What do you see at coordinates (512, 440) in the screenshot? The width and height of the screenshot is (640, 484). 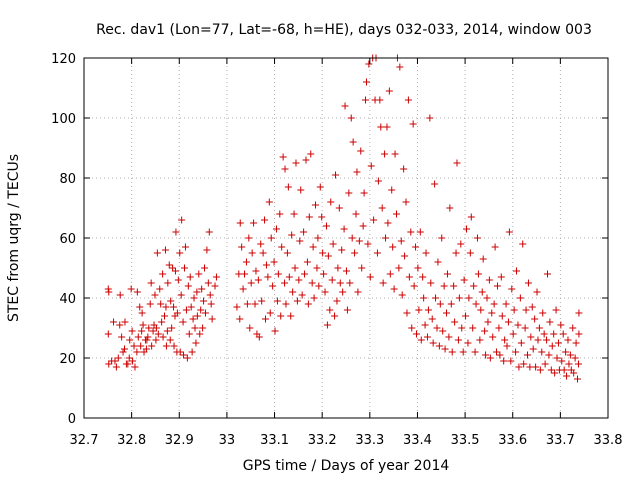 I see `x-tick-label: 33.6` at bounding box center [512, 440].